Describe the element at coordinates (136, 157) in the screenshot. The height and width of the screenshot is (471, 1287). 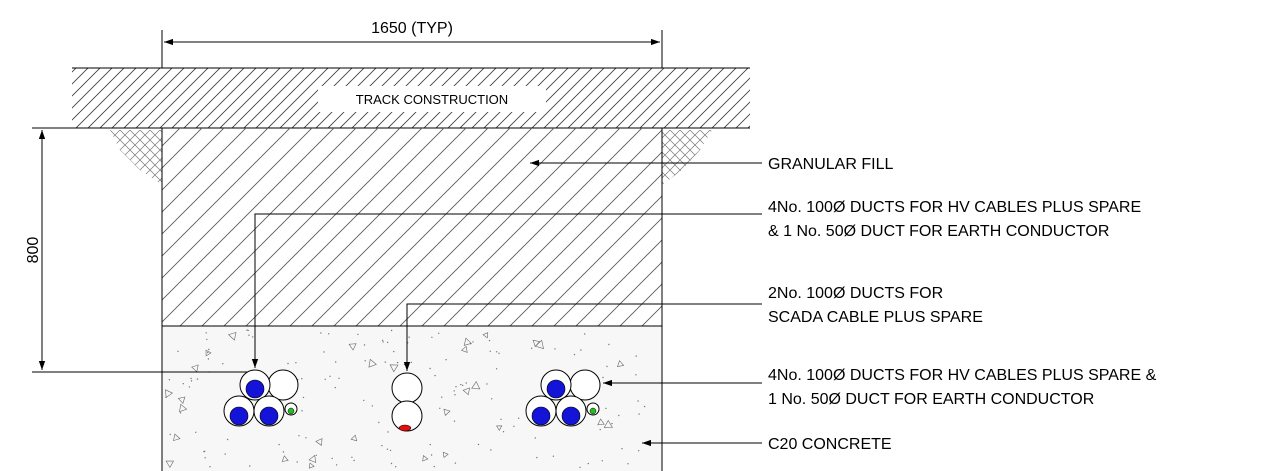
I see `existing-ground-left` at that location.